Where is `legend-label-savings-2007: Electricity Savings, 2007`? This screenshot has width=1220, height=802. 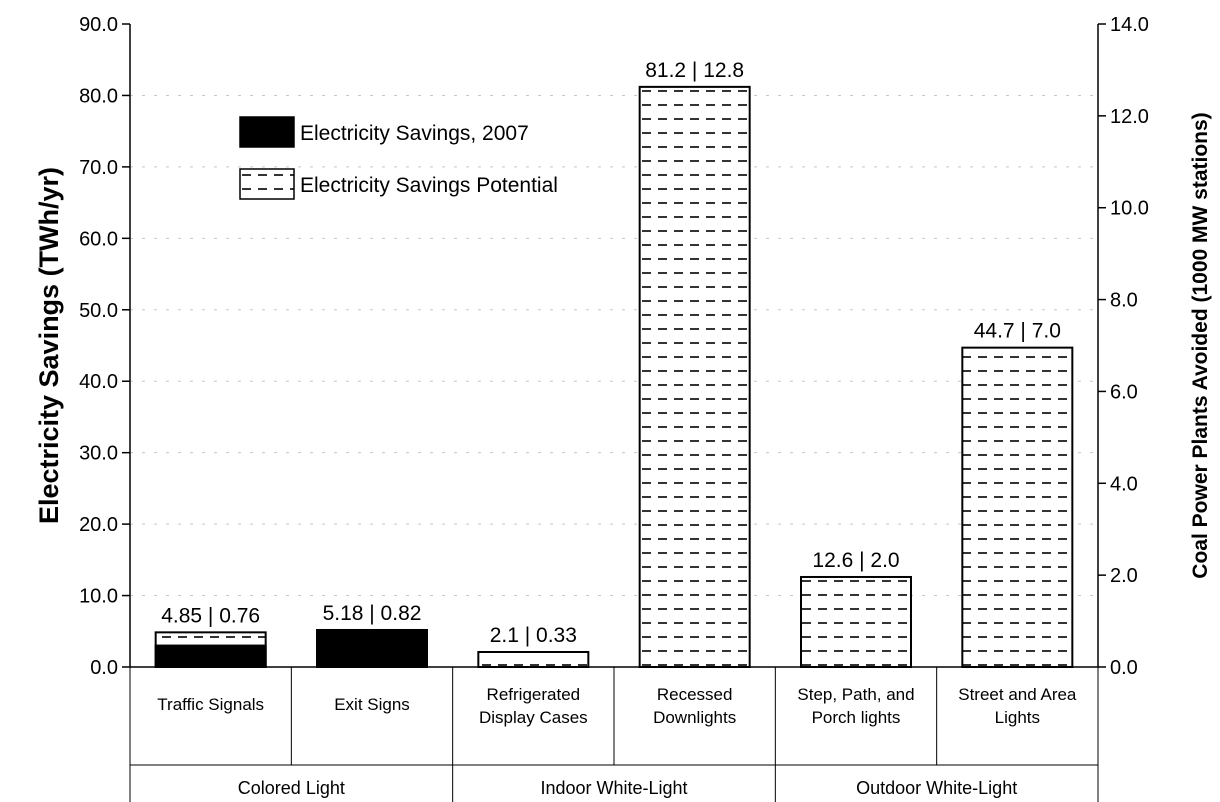 legend-label-savings-2007: Electricity Savings, 2007 is located at coordinates (414, 133).